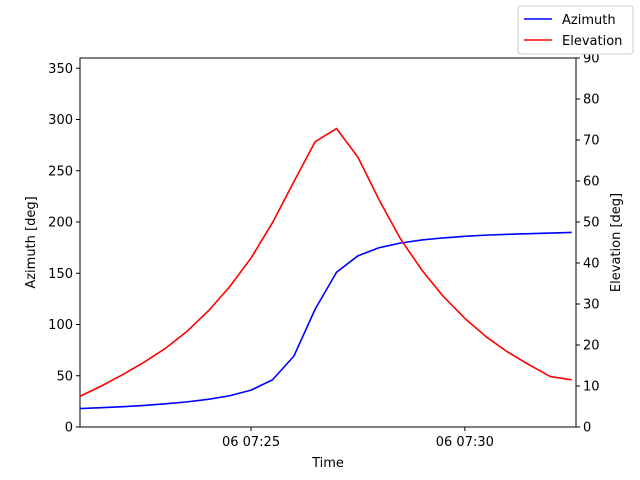  I want to click on left-axis-tick-label: 250, so click(60, 171).